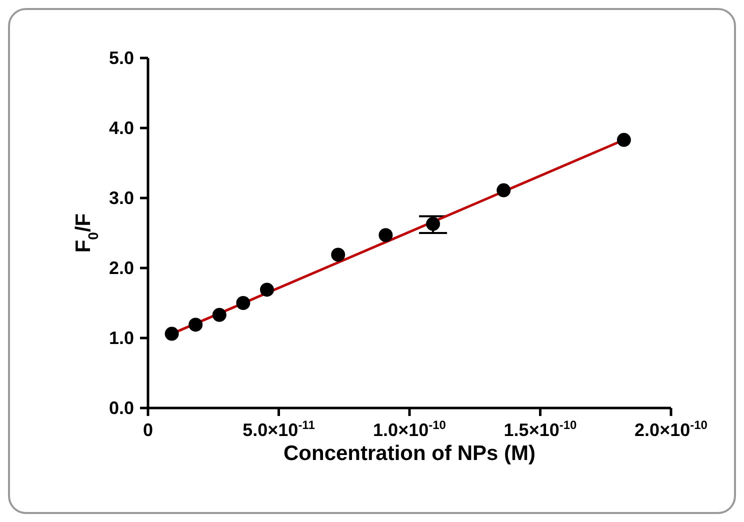 This screenshot has height=522, width=744. What do you see at coordinates (671, 429) in the screenshot?
I see `x-tick-label: 2.0×10$^{-10}$` at bounding box center [671, 429].